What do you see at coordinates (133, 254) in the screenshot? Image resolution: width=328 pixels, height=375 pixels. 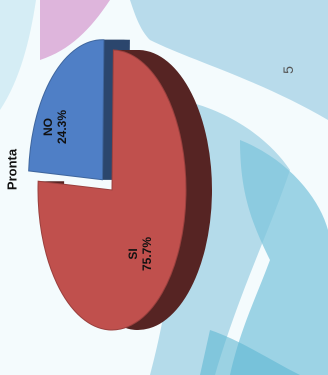 I see `slice-category-si: SI` at bounding box center [133, 254].